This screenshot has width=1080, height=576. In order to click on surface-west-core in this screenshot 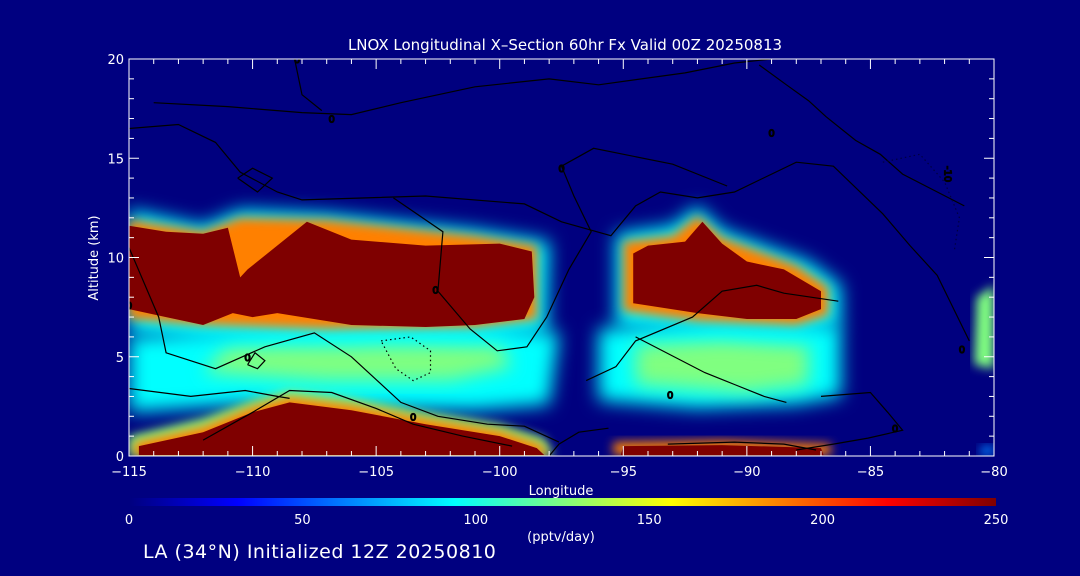, I will do `click(341, 428)`.